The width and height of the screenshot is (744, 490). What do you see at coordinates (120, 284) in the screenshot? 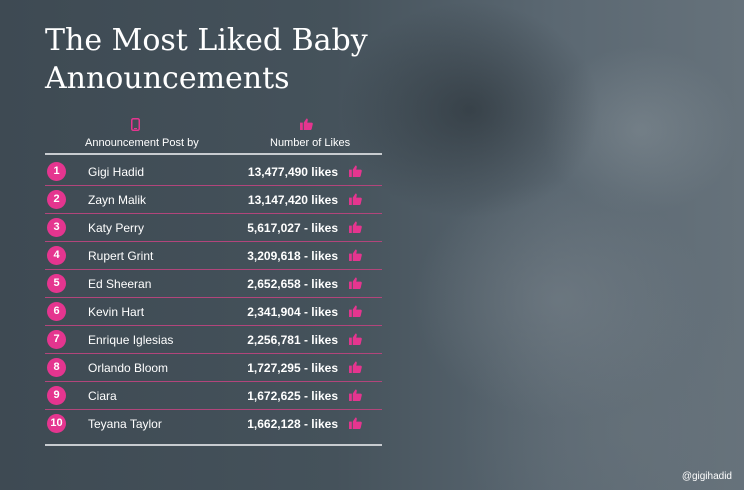
I see `poster-name: Ed Sheeran` at bounding box center [120, 284].